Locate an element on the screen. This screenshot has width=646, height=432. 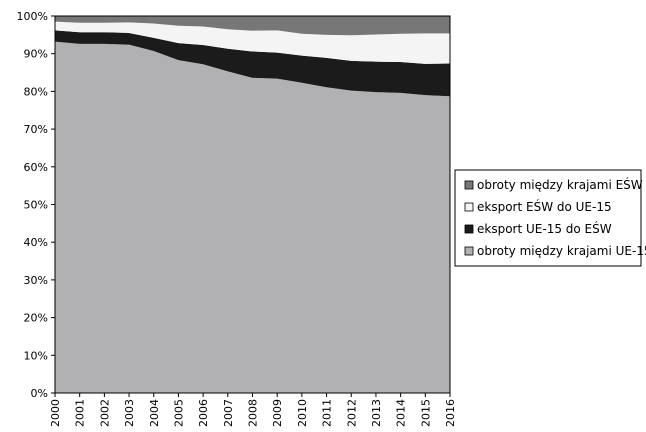
x-tick-label: 2014 is located at coordinates (401, 413).